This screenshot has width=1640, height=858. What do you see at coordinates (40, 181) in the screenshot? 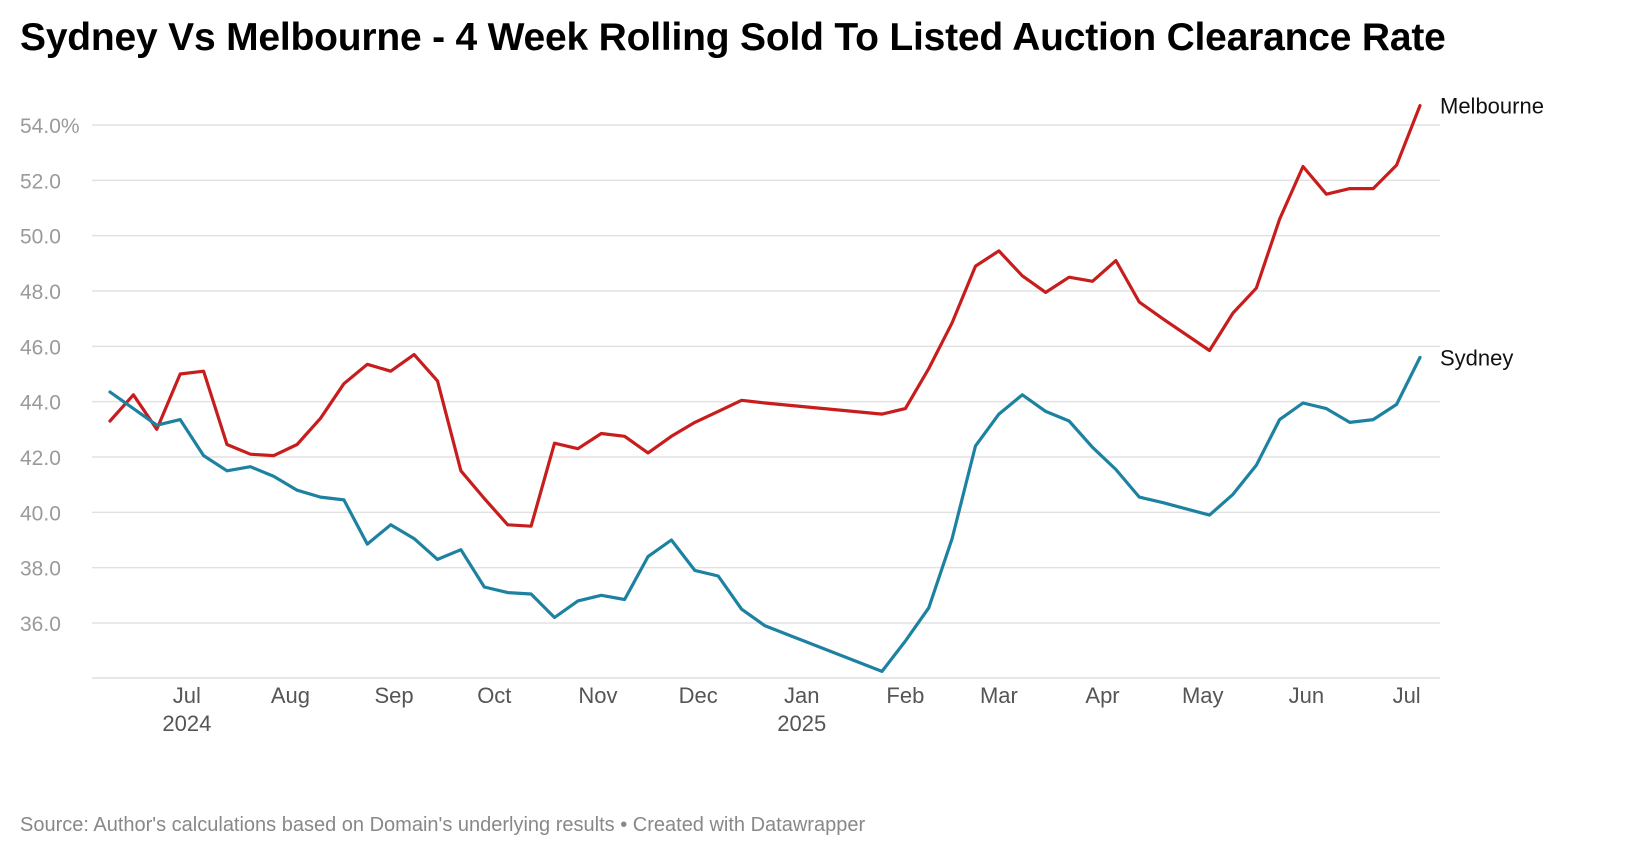
I see `y-tick-label: 52.0` at bounding box center [40, 181].